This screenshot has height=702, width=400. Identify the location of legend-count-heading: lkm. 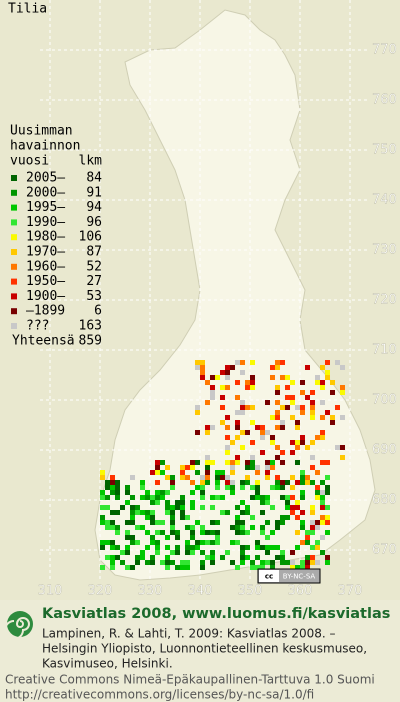
(91, 161).